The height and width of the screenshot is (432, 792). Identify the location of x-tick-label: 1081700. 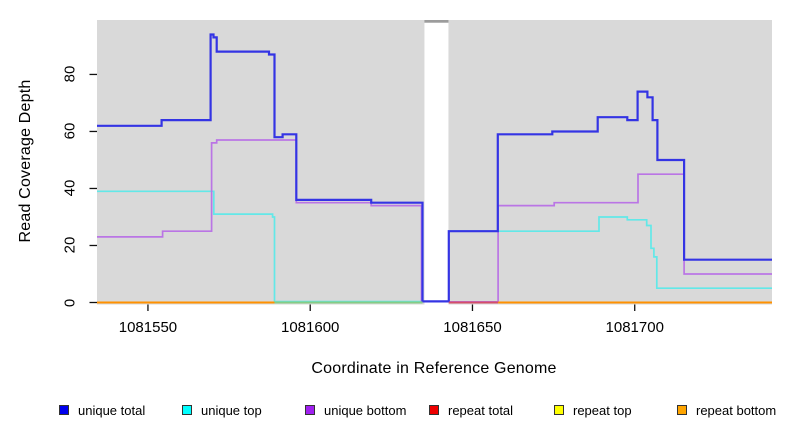
(634, 327).